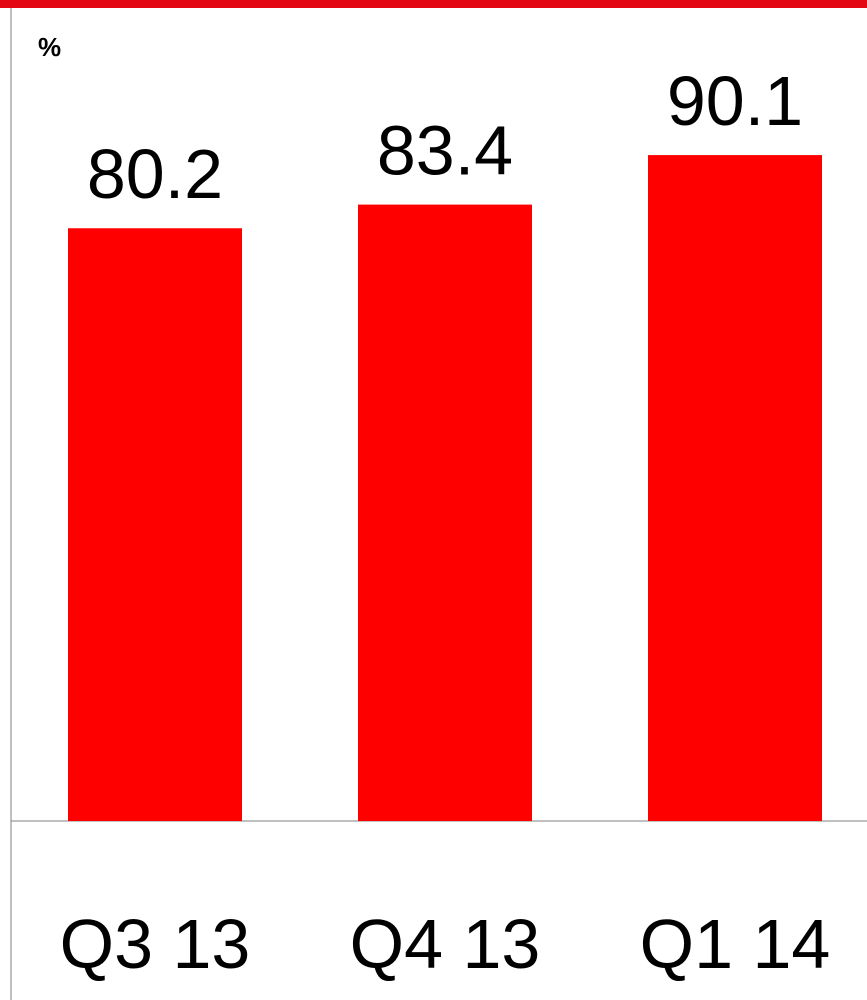 Image resolution: width=867 pixels, height=1000 pixels. Describe the element at coordinates (735, 101) in the screenshot. I see `bar-value-label-3: 90.1` at that location.